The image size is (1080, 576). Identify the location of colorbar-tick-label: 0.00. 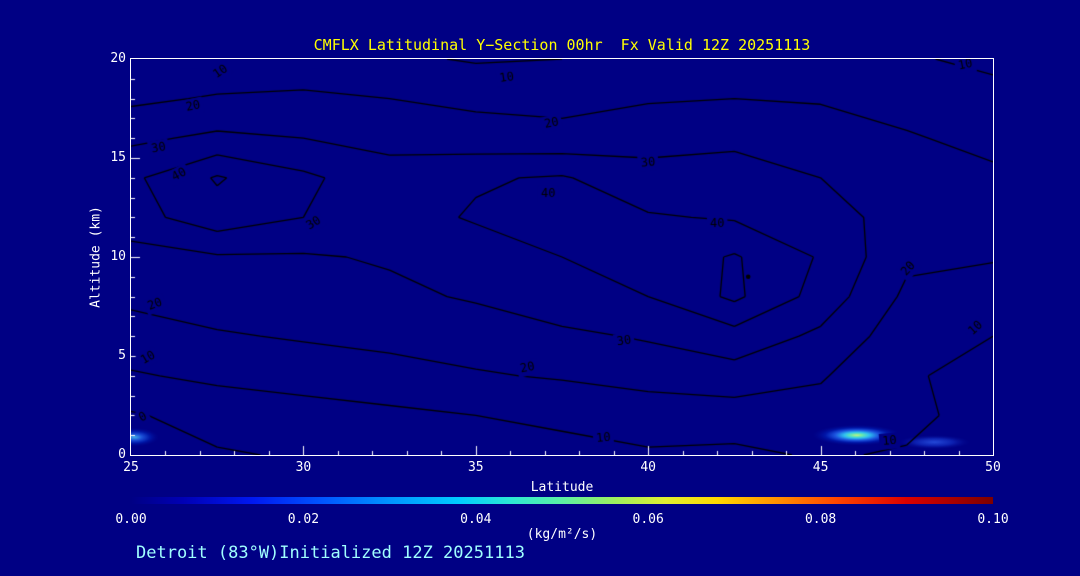
(131, 519).